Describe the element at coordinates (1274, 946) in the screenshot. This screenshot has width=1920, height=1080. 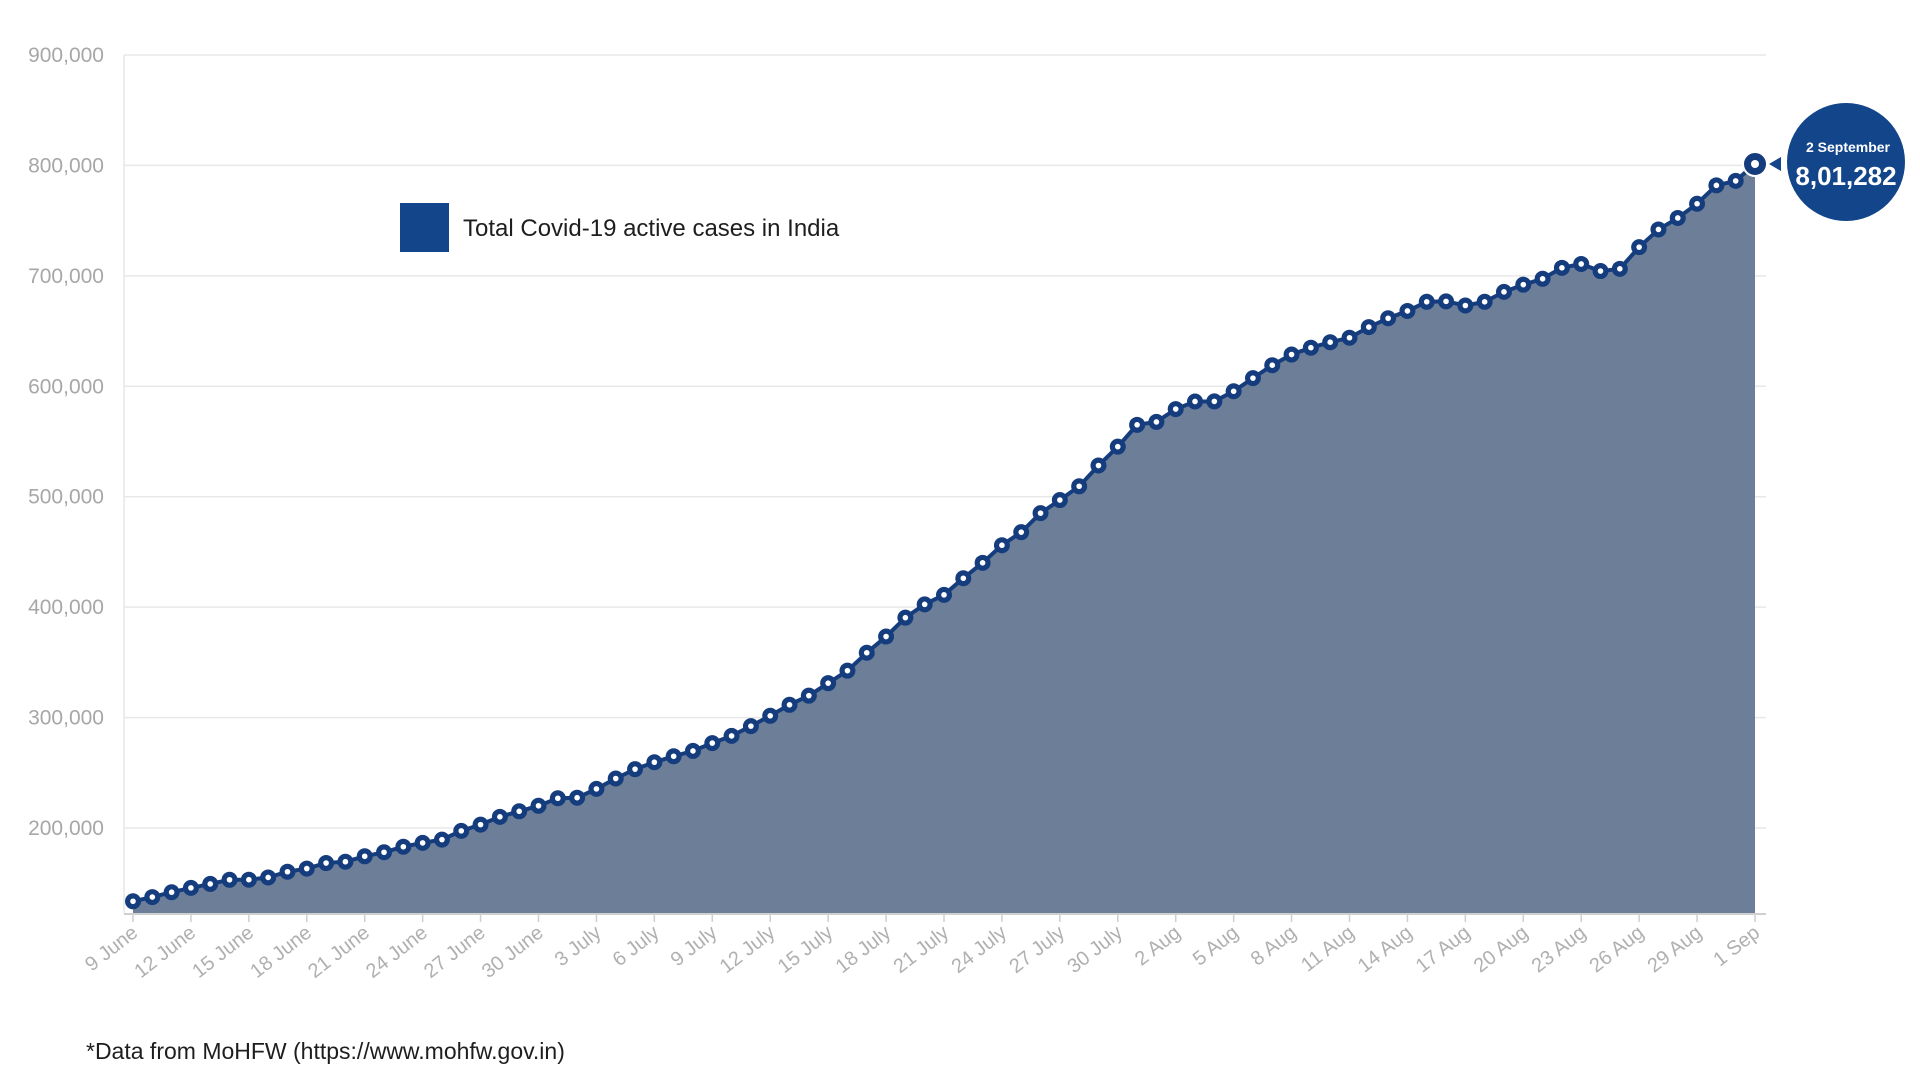
I see `x-tick-label: 8 Aug` at that location.